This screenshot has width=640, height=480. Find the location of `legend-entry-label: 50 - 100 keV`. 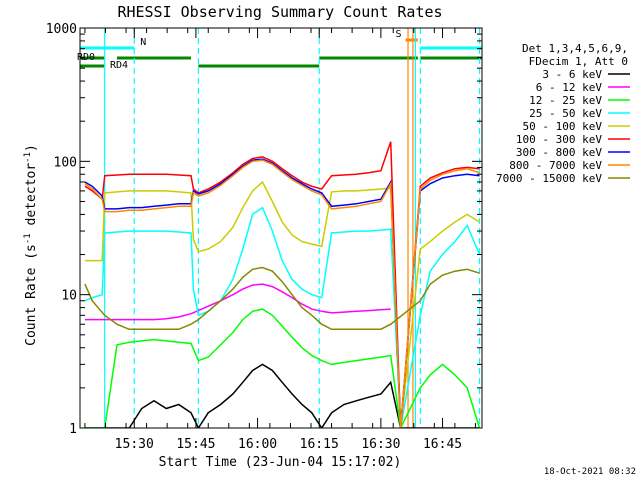

legend-entry-label: 50 - 100 keV is located at coordinates (563, 126).